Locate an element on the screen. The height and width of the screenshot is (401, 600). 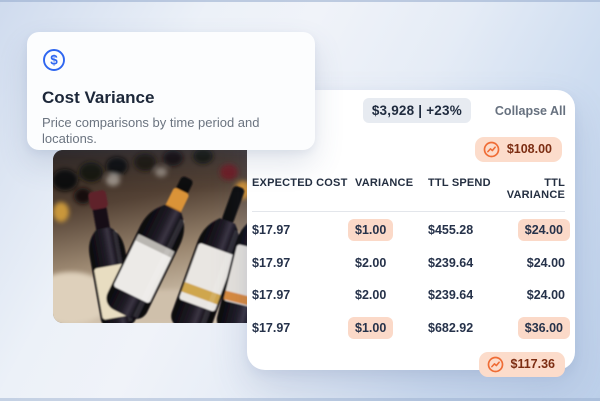
table-card-header: $3,928 | +23% Collapse All is located at coordinates (411, 106).